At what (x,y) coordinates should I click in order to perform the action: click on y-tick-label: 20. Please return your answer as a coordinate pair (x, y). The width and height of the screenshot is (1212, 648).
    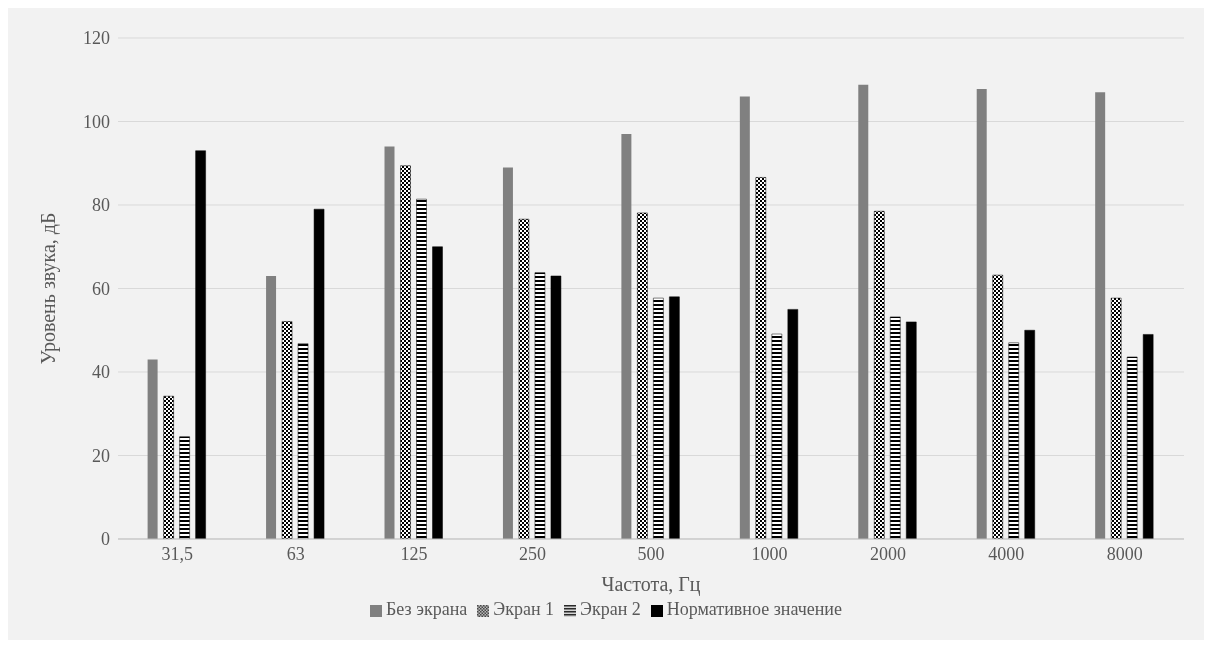
    Looking at the image, I should click on (101, 455).